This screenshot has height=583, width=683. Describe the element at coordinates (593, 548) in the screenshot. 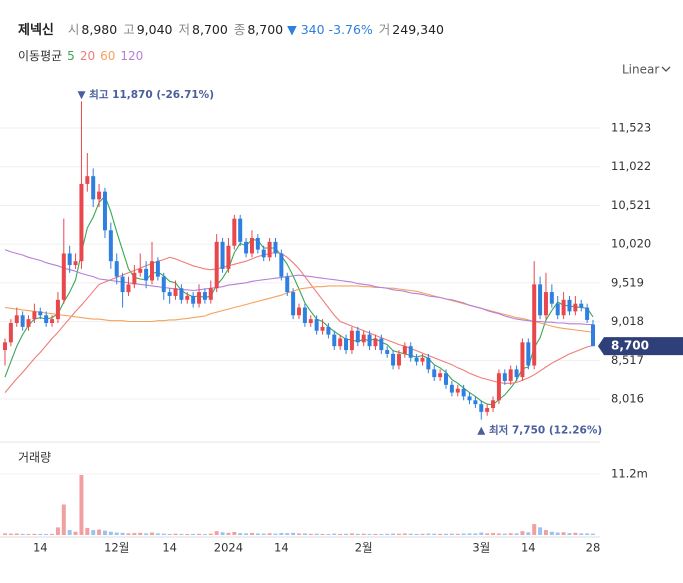

I see `x-tick-label: 28` at that location.